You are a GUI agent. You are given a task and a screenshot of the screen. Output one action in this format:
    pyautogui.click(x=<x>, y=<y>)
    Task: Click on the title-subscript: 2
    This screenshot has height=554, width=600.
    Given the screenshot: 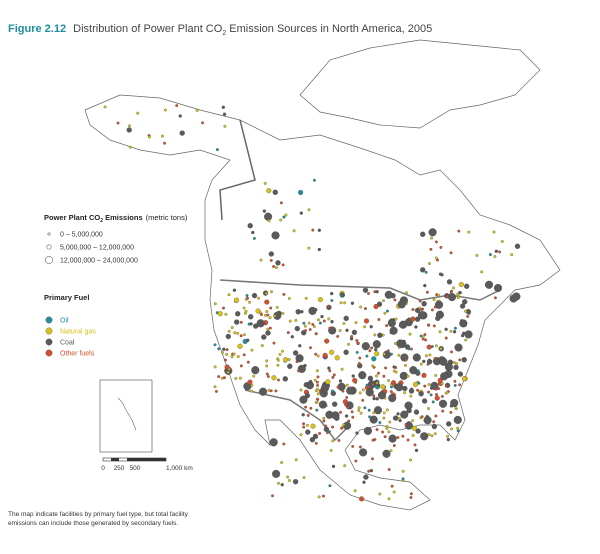 What is the action you would take?
    pyautogui.click(x=224, y=33)
    